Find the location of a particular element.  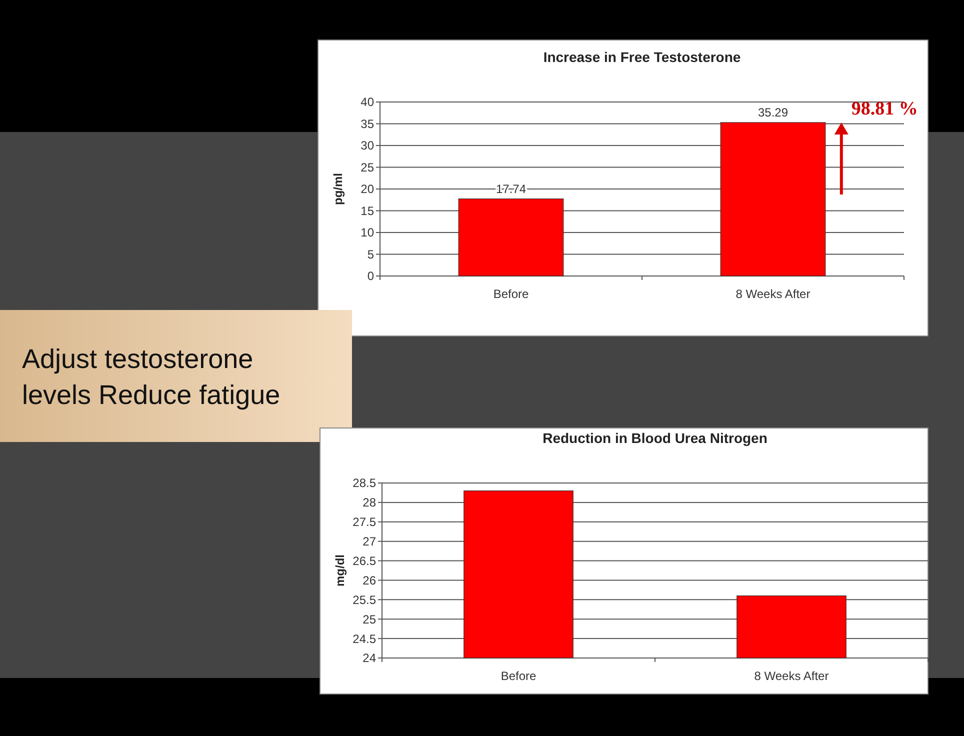

y-axis-title: mg/dl is located at coordinates (340, 570).